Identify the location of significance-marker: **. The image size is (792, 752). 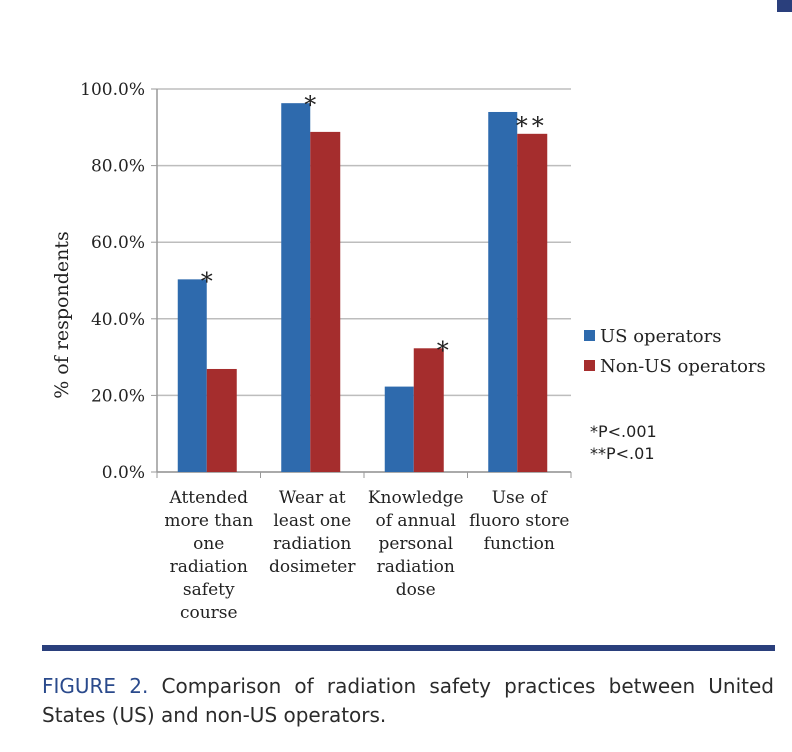
(532, 126).